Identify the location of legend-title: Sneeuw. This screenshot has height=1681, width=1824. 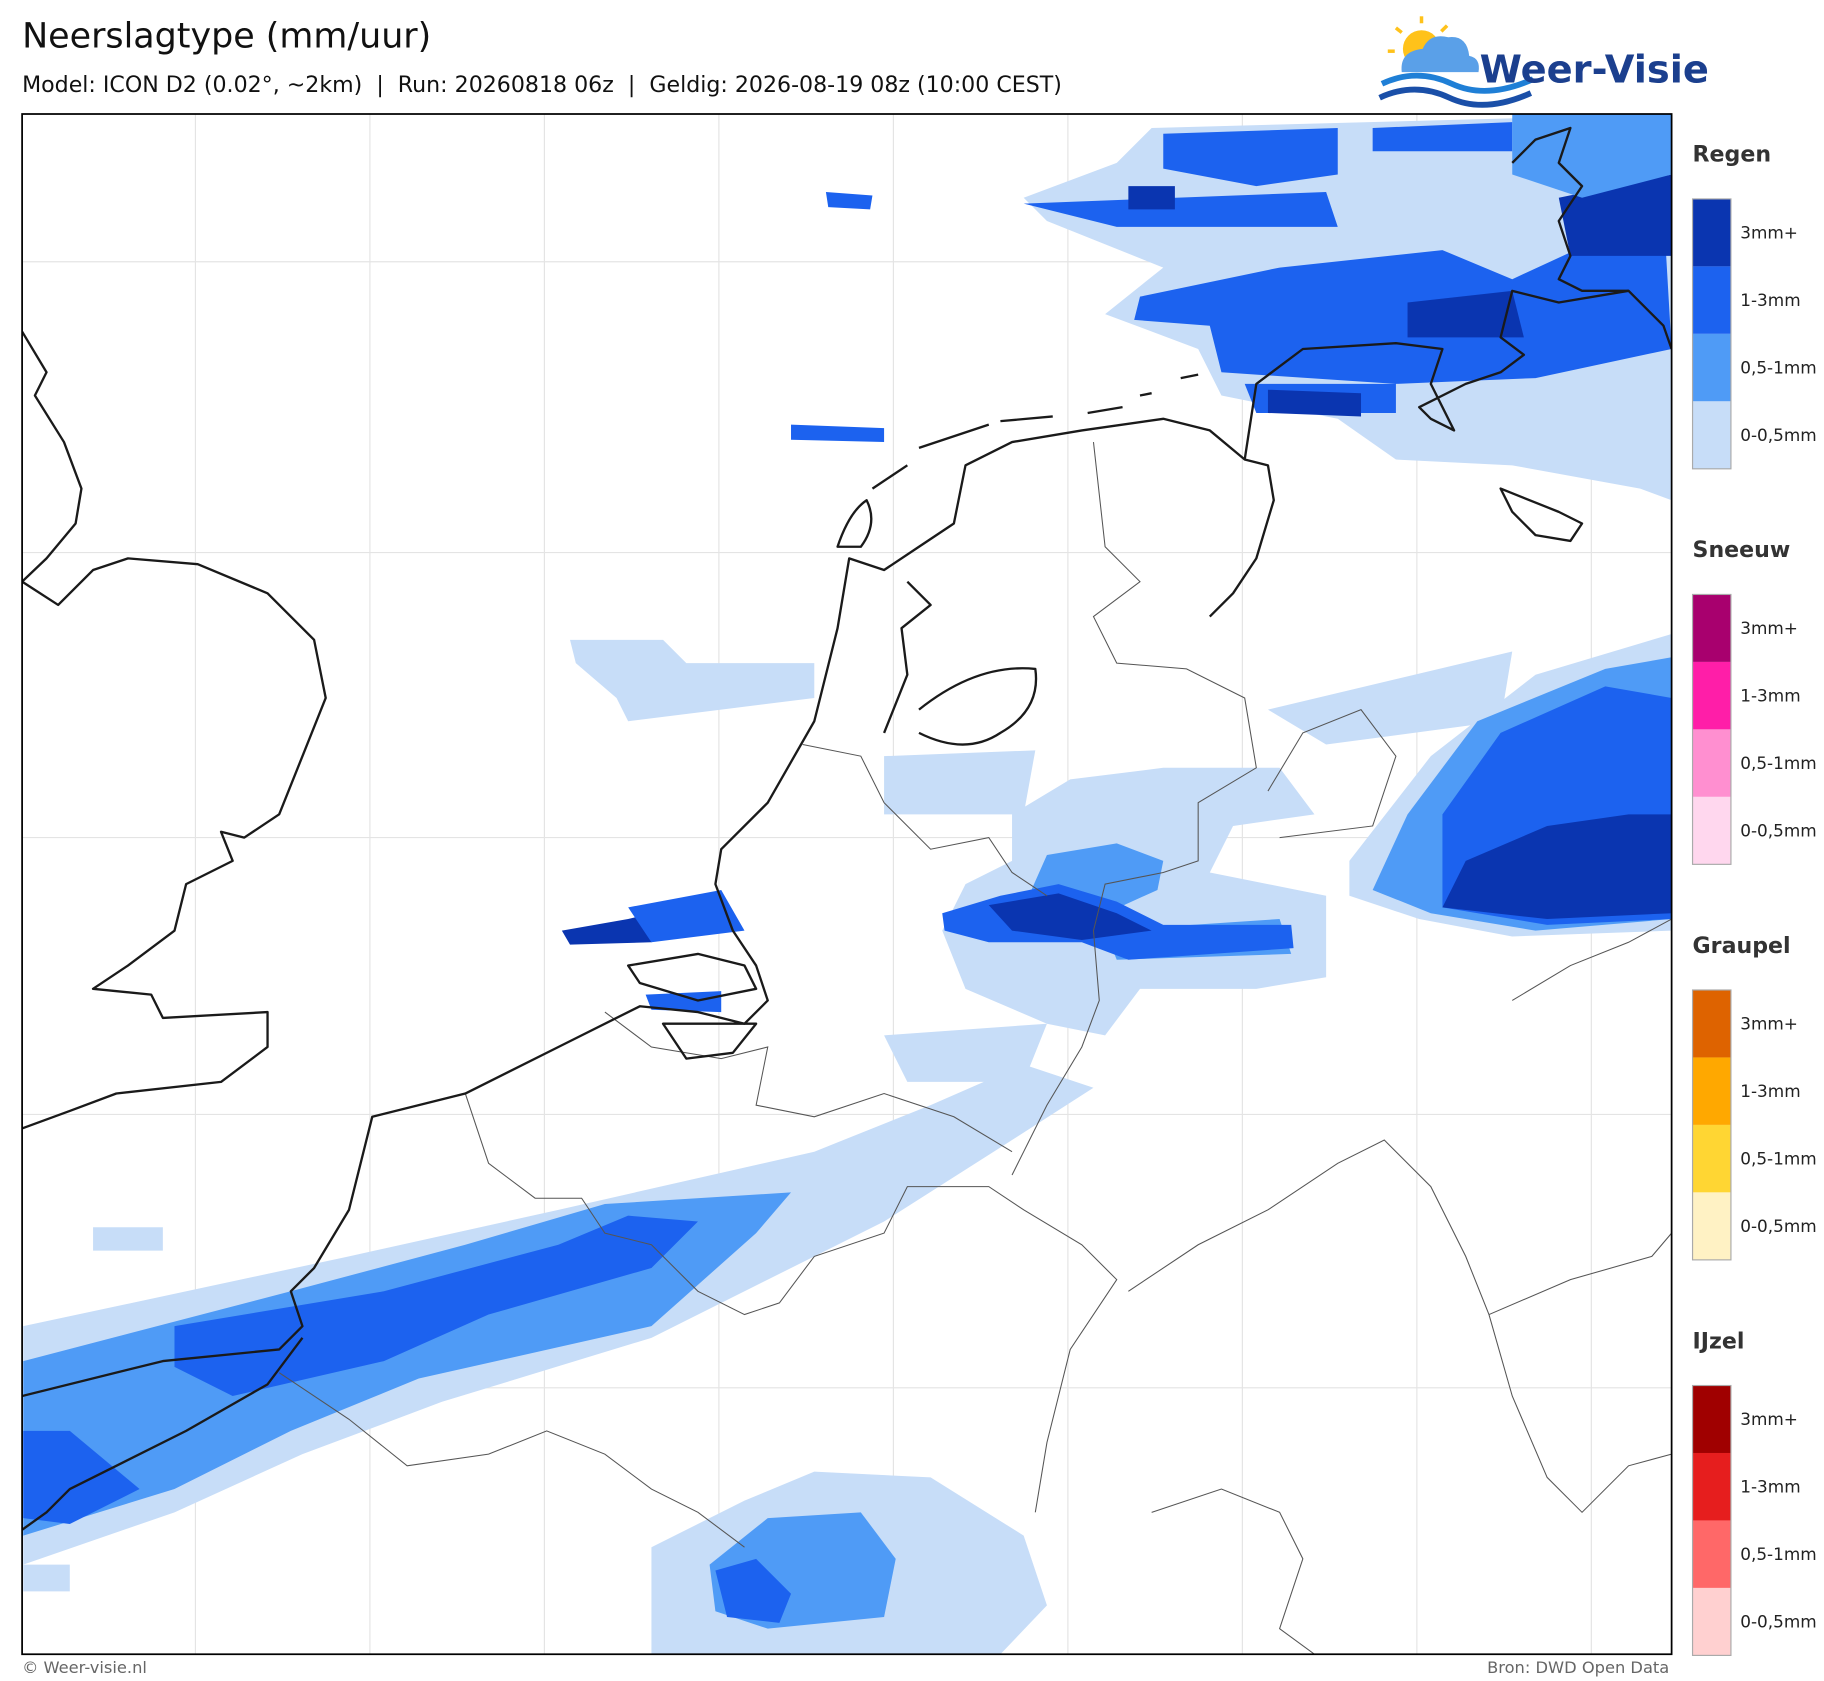
(1742, 550).